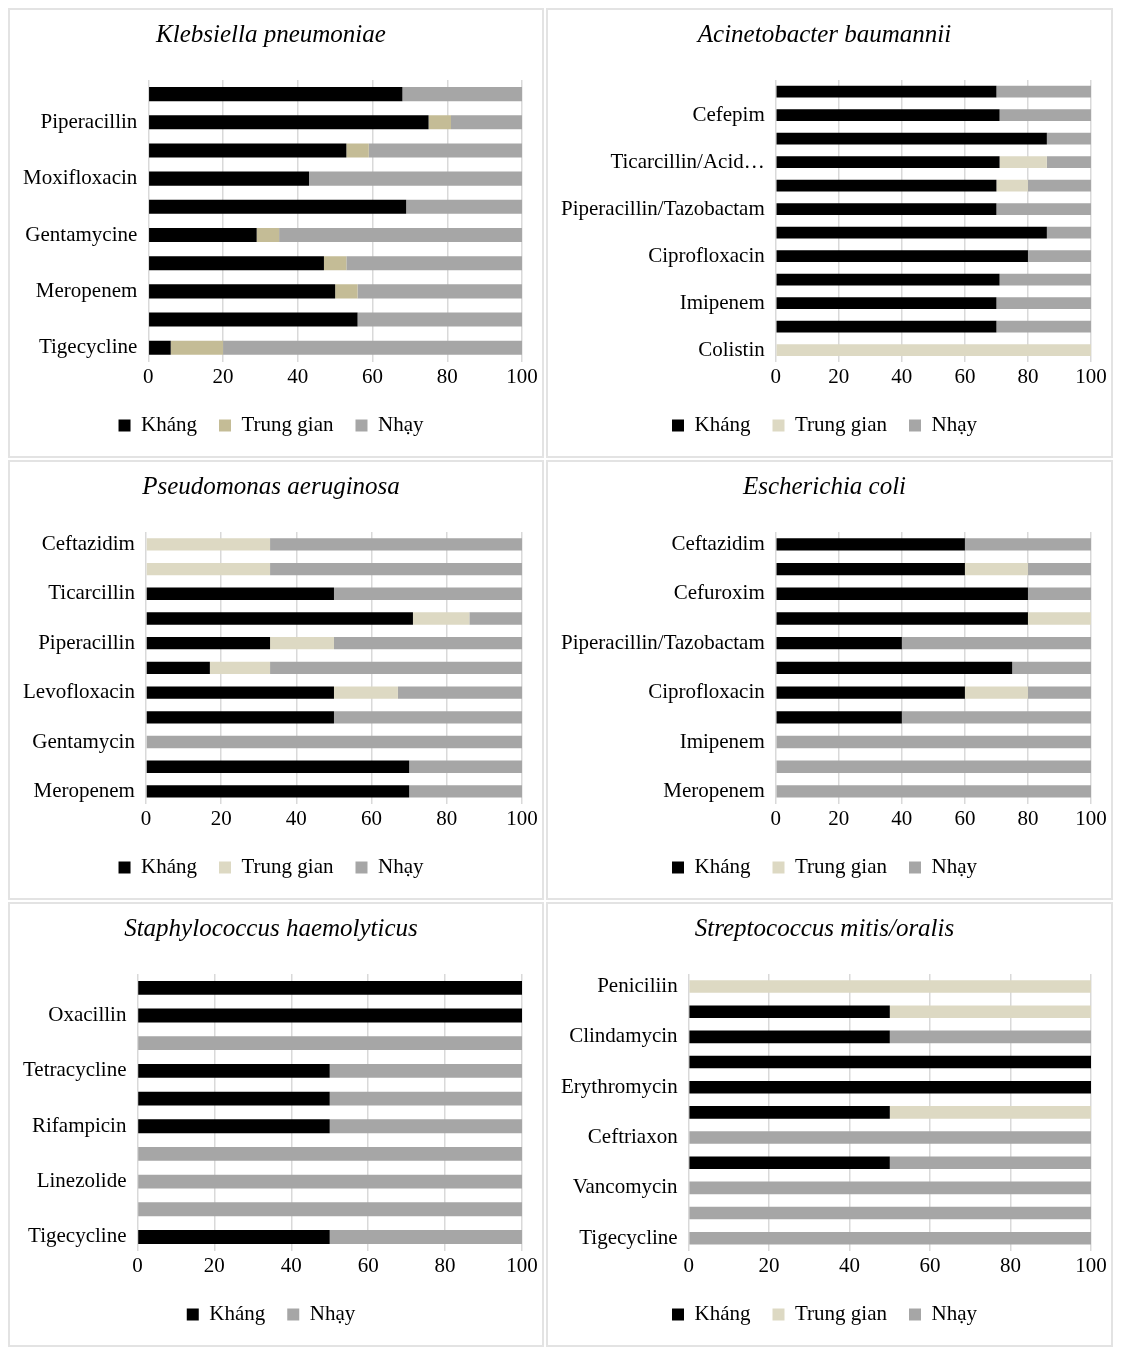 The image size is (1129, 1351). Describe the element at coordinates (620, 1085) in the screenshot. I see `y-tick-label: Erythromycin` at that location.